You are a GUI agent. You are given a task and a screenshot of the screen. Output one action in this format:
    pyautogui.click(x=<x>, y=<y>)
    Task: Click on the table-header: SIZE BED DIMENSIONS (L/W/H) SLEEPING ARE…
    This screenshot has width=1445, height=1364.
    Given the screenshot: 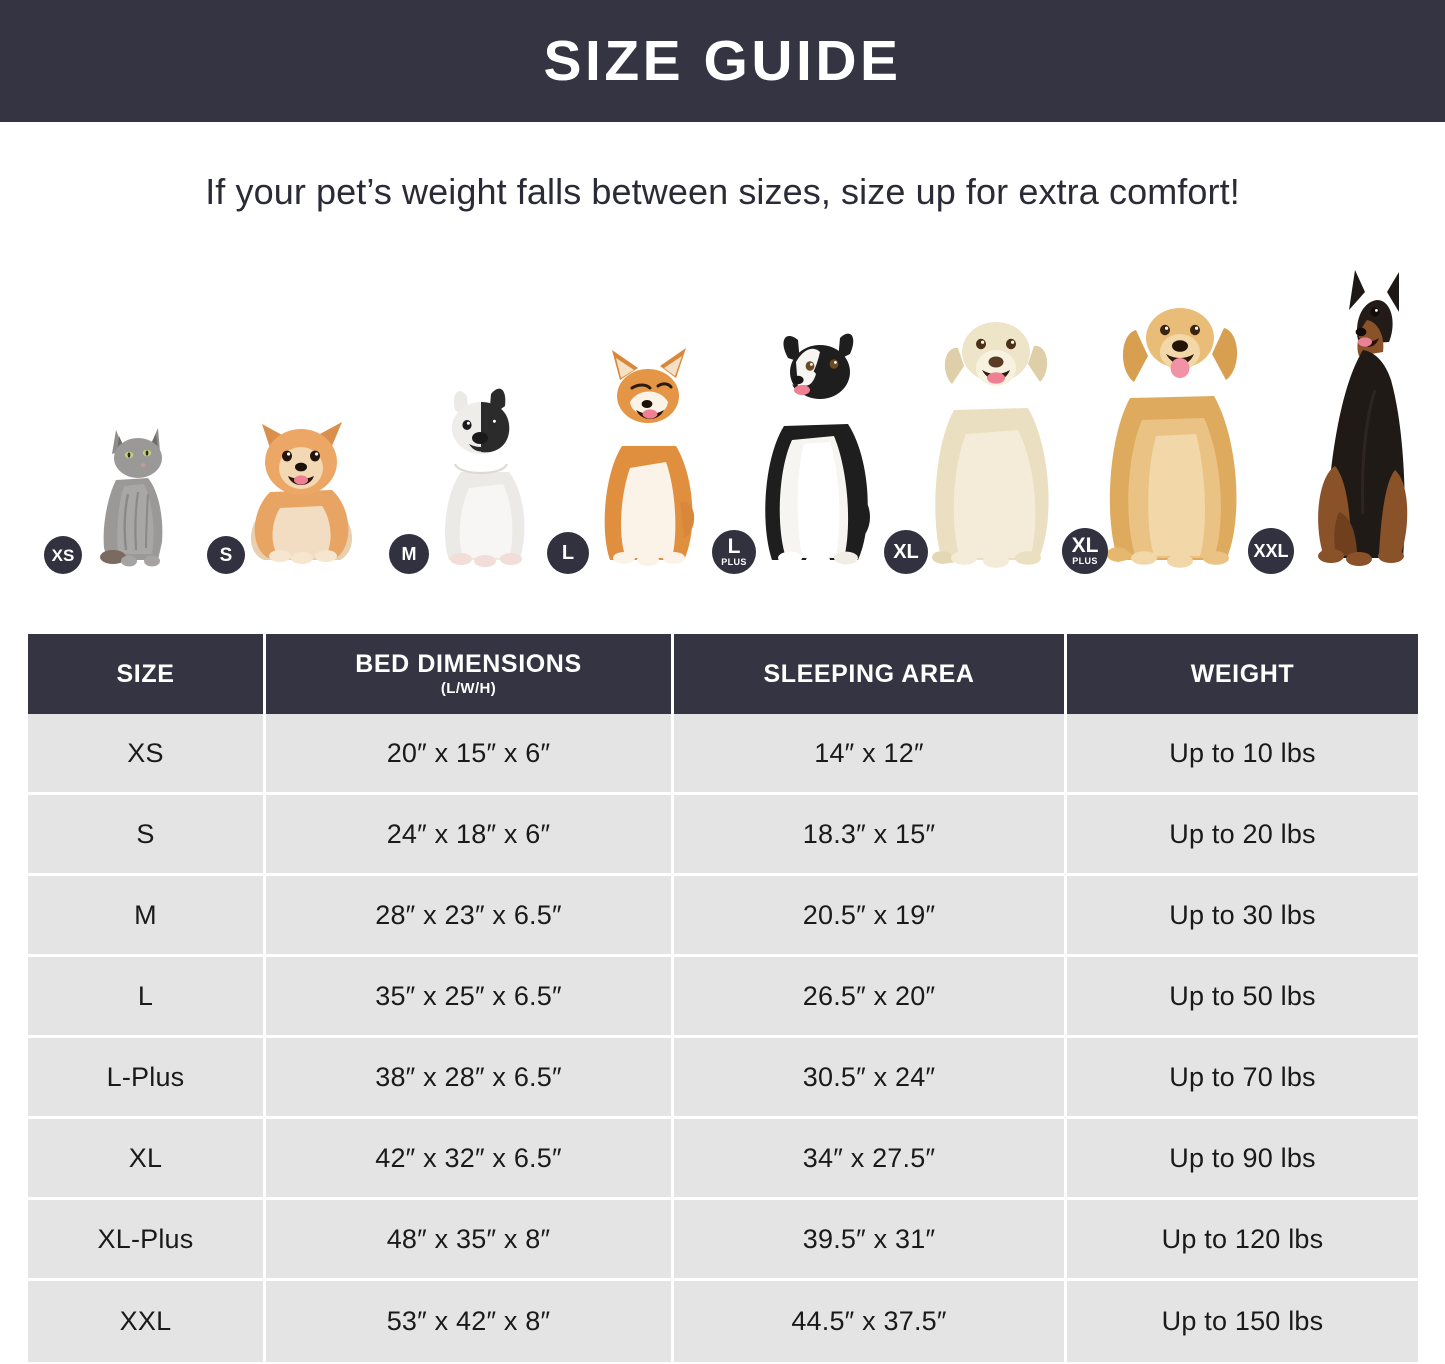 What is the action you would take?
    pyautogui.click(x=723, y=674)
    